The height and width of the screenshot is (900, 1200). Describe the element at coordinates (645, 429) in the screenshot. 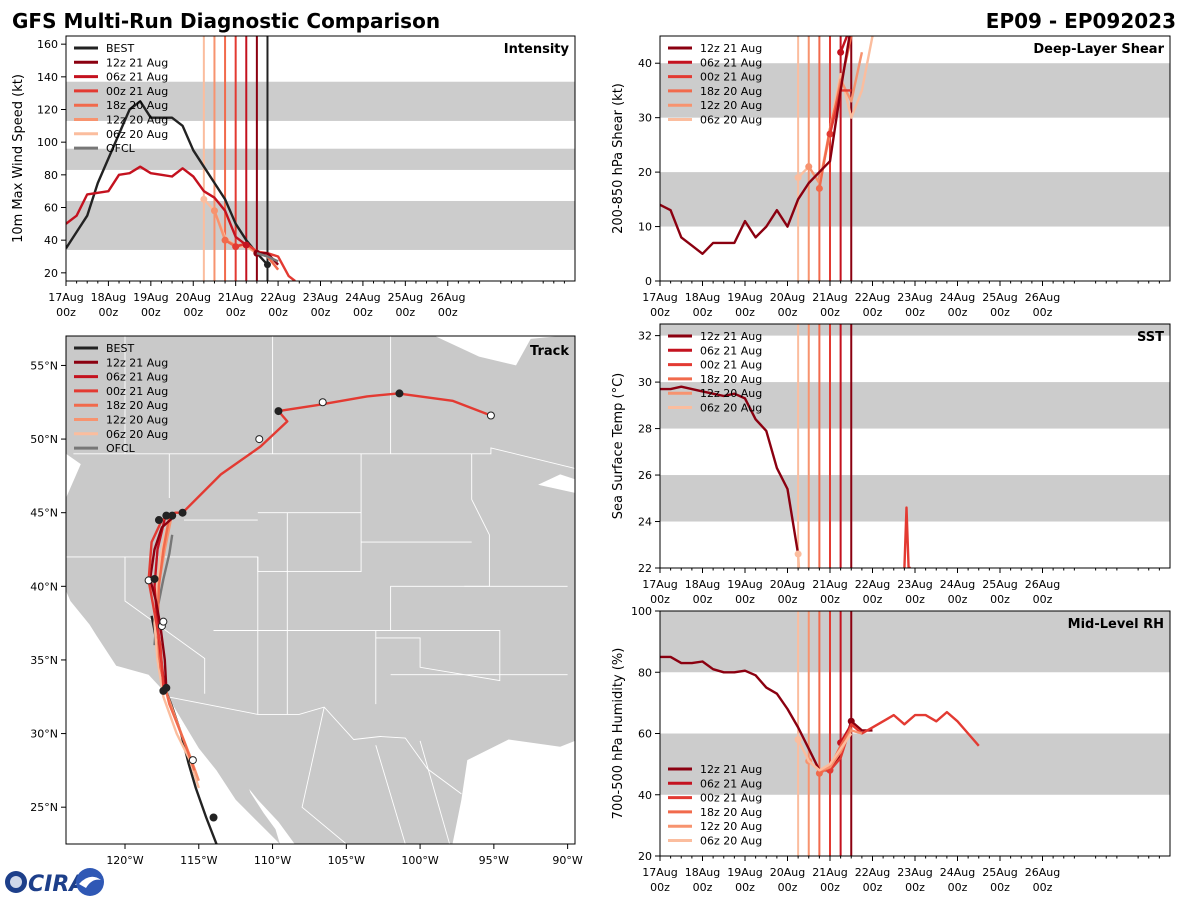

I see `sst-ytick-label: 28` at that location.